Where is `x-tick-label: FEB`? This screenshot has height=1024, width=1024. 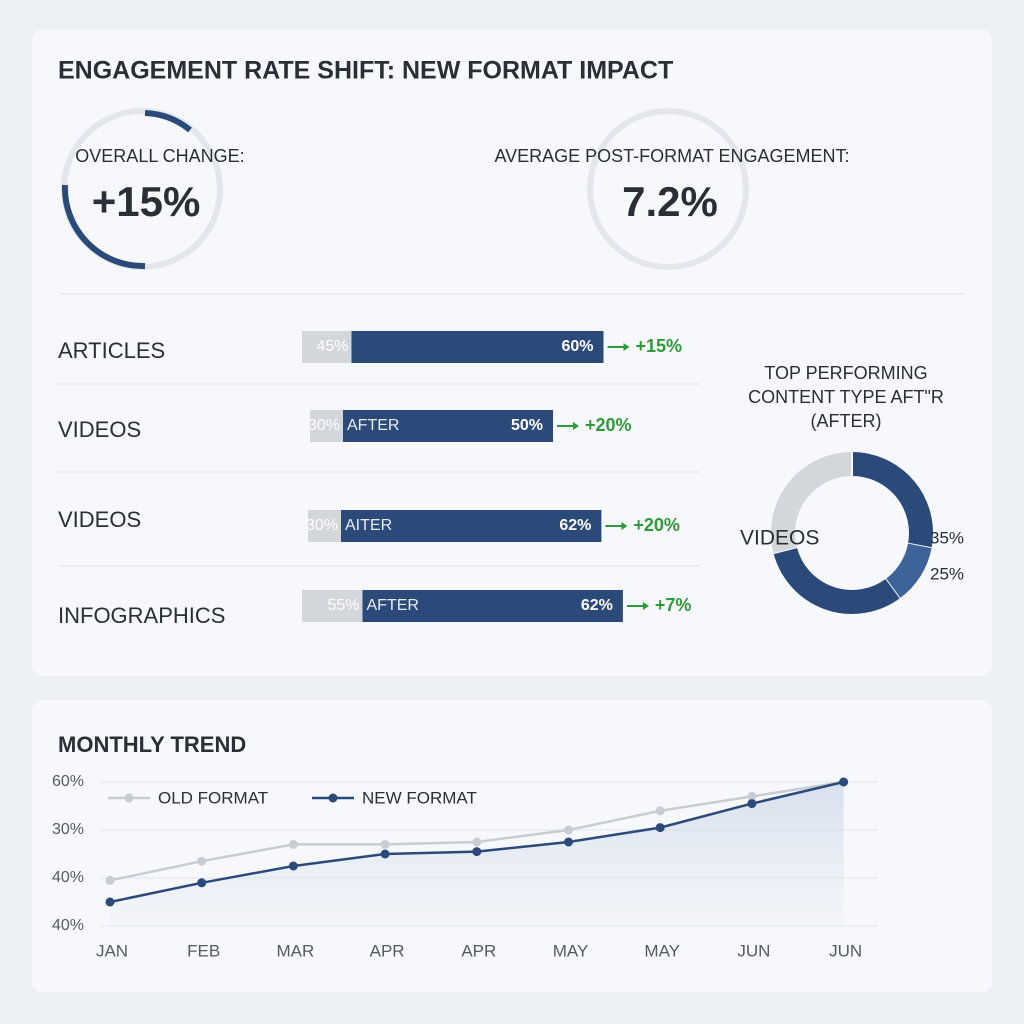
x-tick-label: FEB is located at coordinates (203, 950).